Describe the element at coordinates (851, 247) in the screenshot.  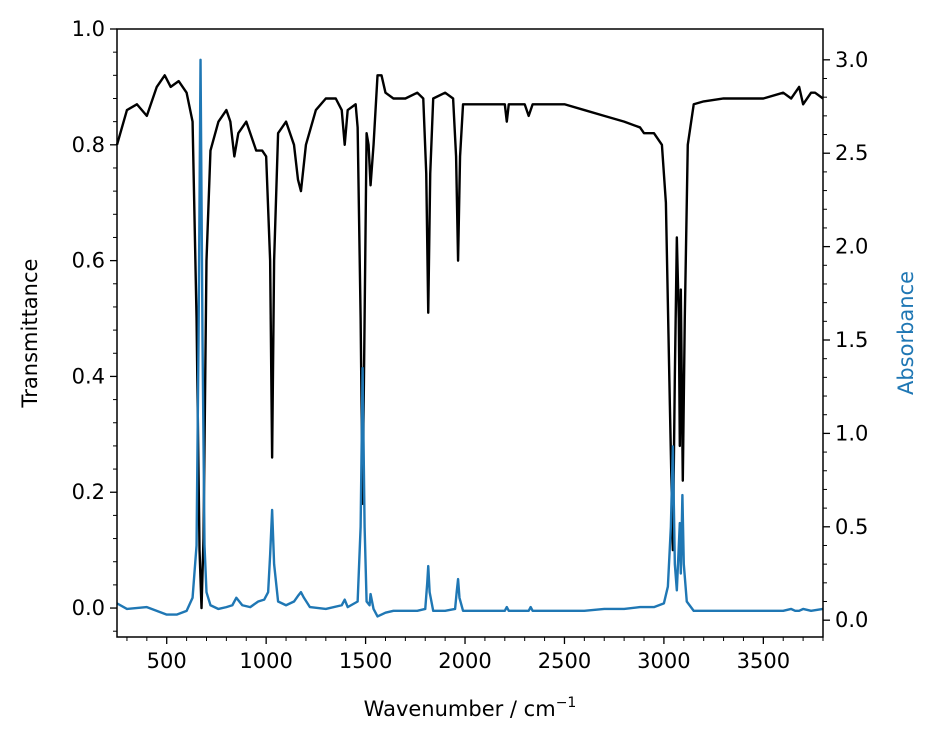
I see `y-right-tick-label: 2.0` at that location.